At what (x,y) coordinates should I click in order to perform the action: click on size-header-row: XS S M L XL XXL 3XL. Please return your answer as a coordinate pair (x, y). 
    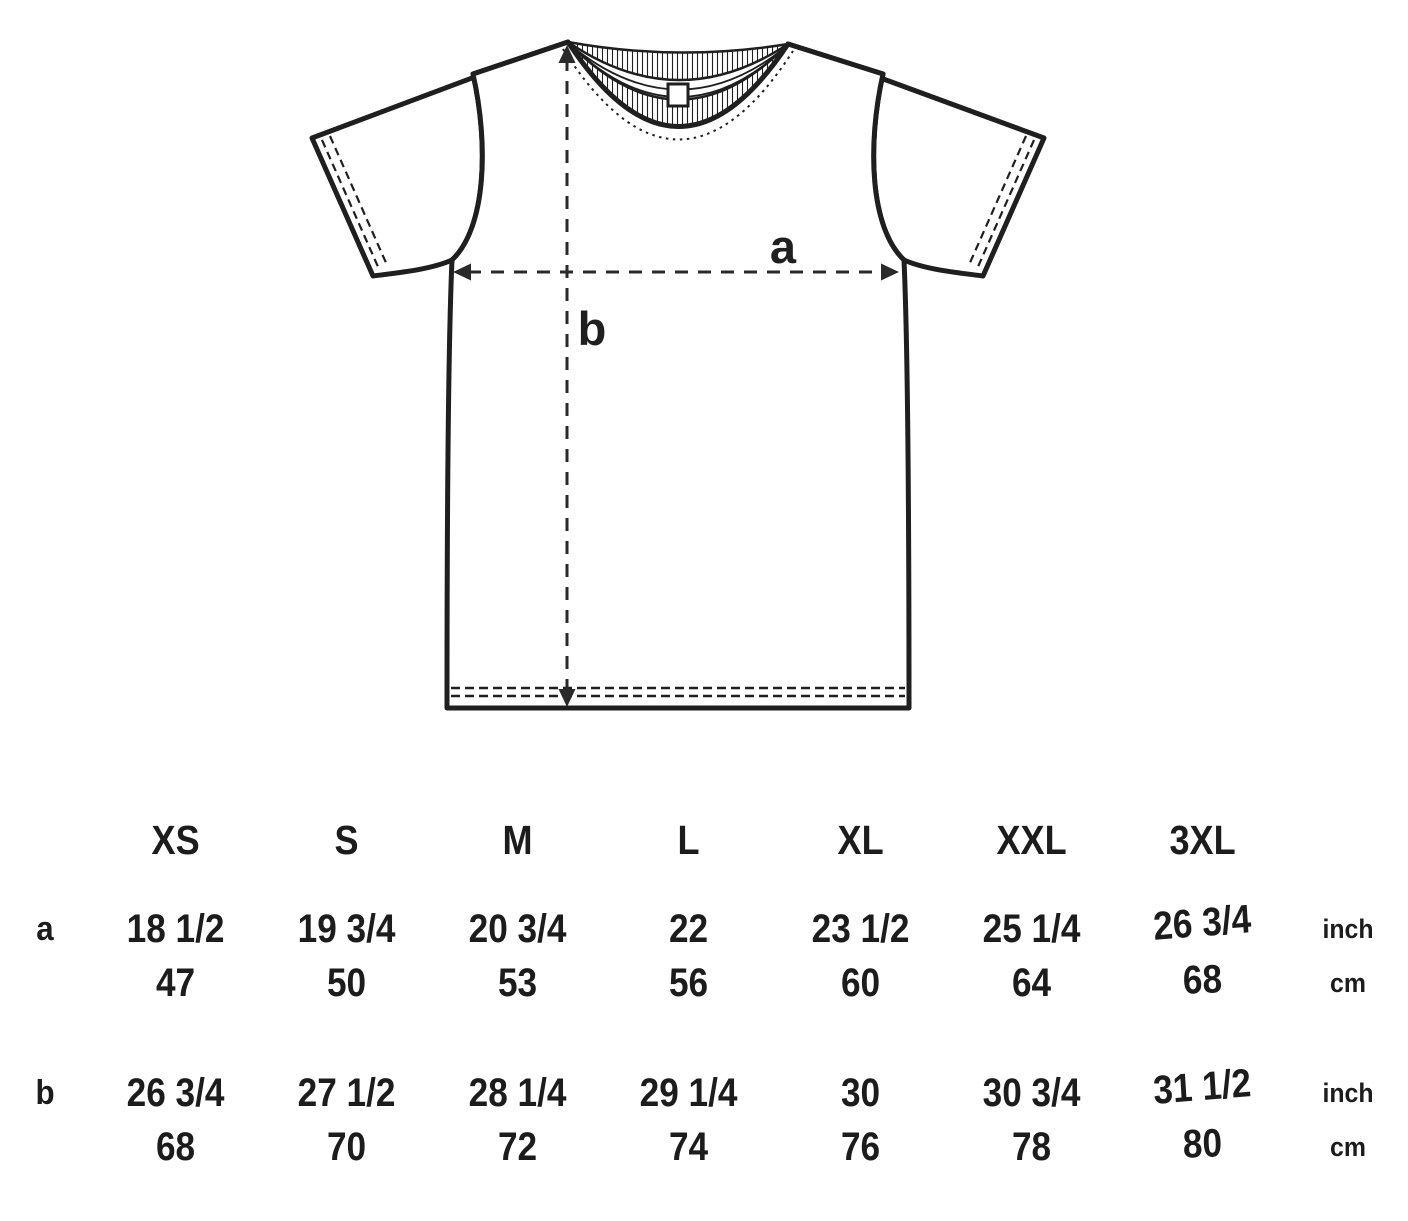
    Looking at the image, I should click on (704, 840).